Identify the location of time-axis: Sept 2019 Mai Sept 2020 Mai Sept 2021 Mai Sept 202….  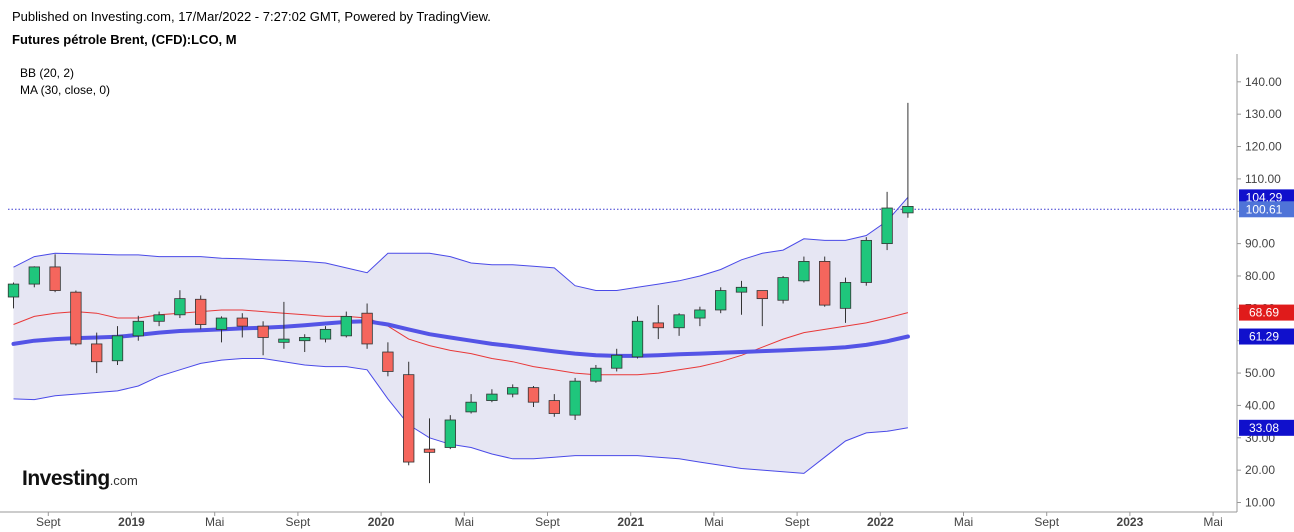
(618, 520).